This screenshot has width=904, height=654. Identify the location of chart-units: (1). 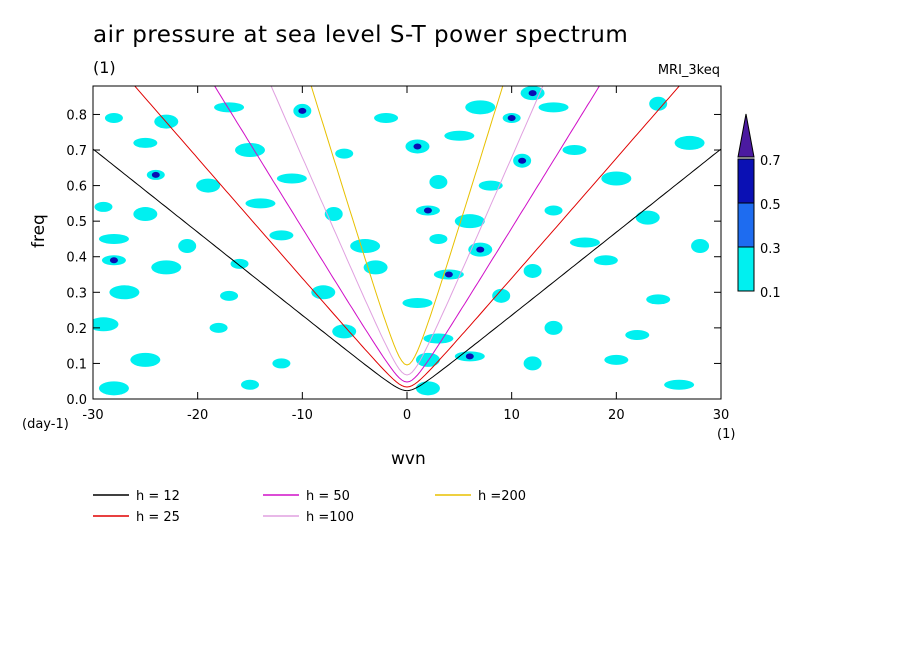
(104, 67).